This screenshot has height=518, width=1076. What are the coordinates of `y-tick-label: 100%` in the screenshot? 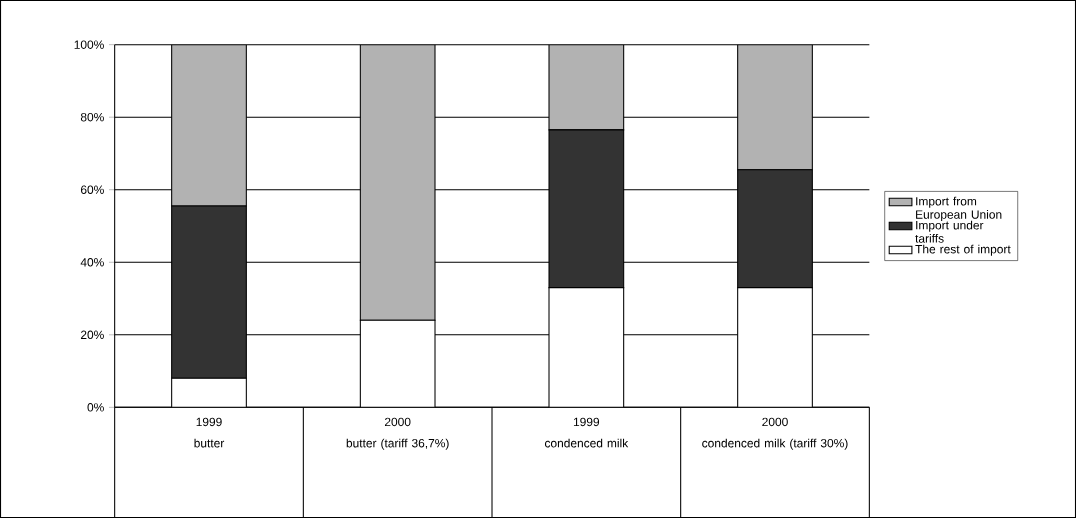 It's located at (89, 44).